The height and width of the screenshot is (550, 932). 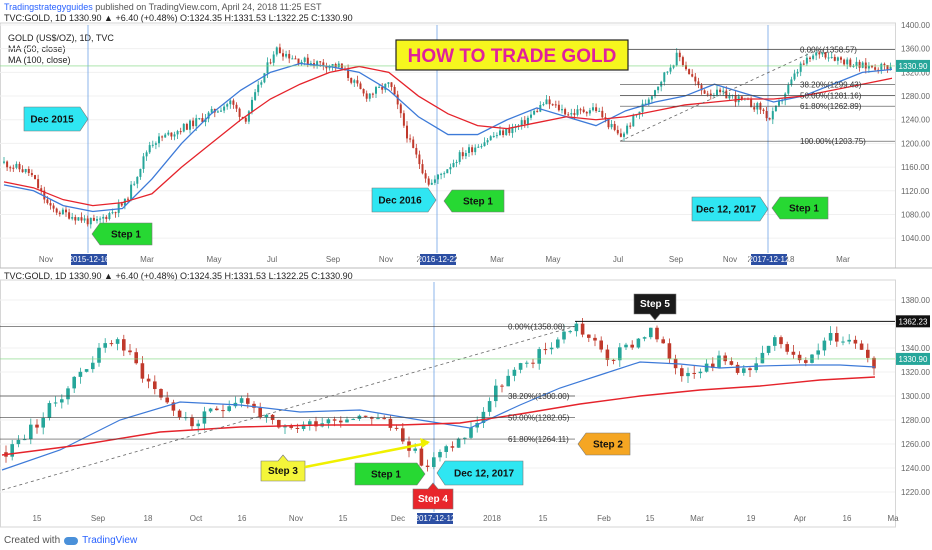 I want to click on step3-arrow-head, so click(x=425, y=443).